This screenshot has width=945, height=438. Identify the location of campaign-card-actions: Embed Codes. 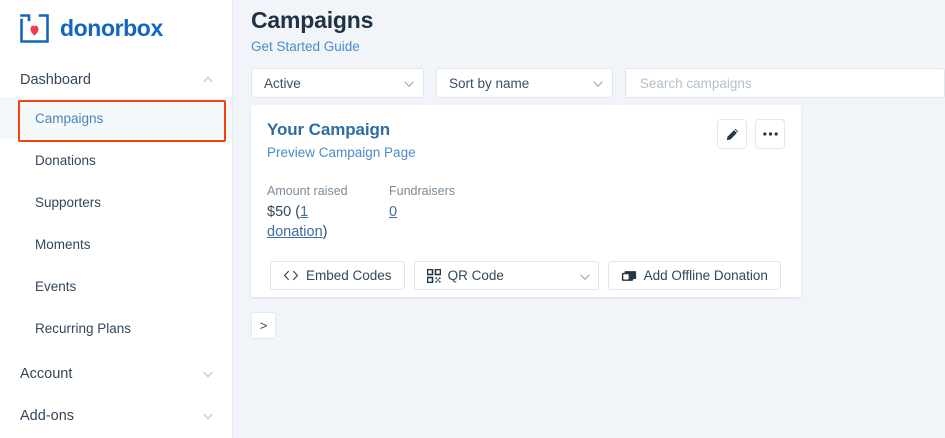
(526, 266).